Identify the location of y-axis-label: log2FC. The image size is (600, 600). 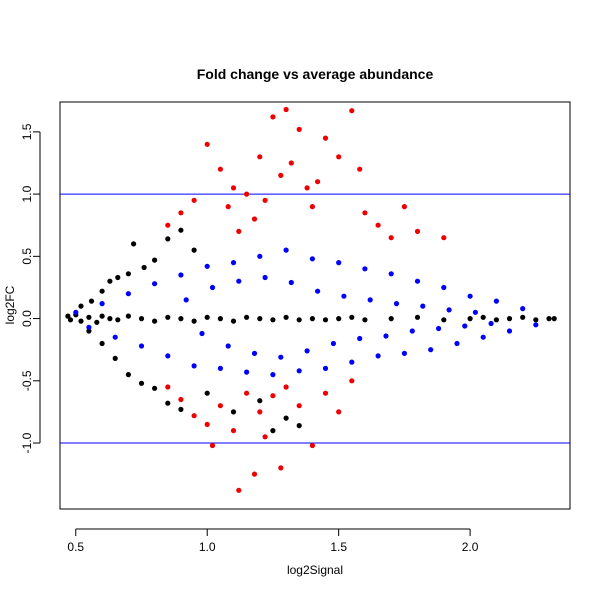
(10, 304).